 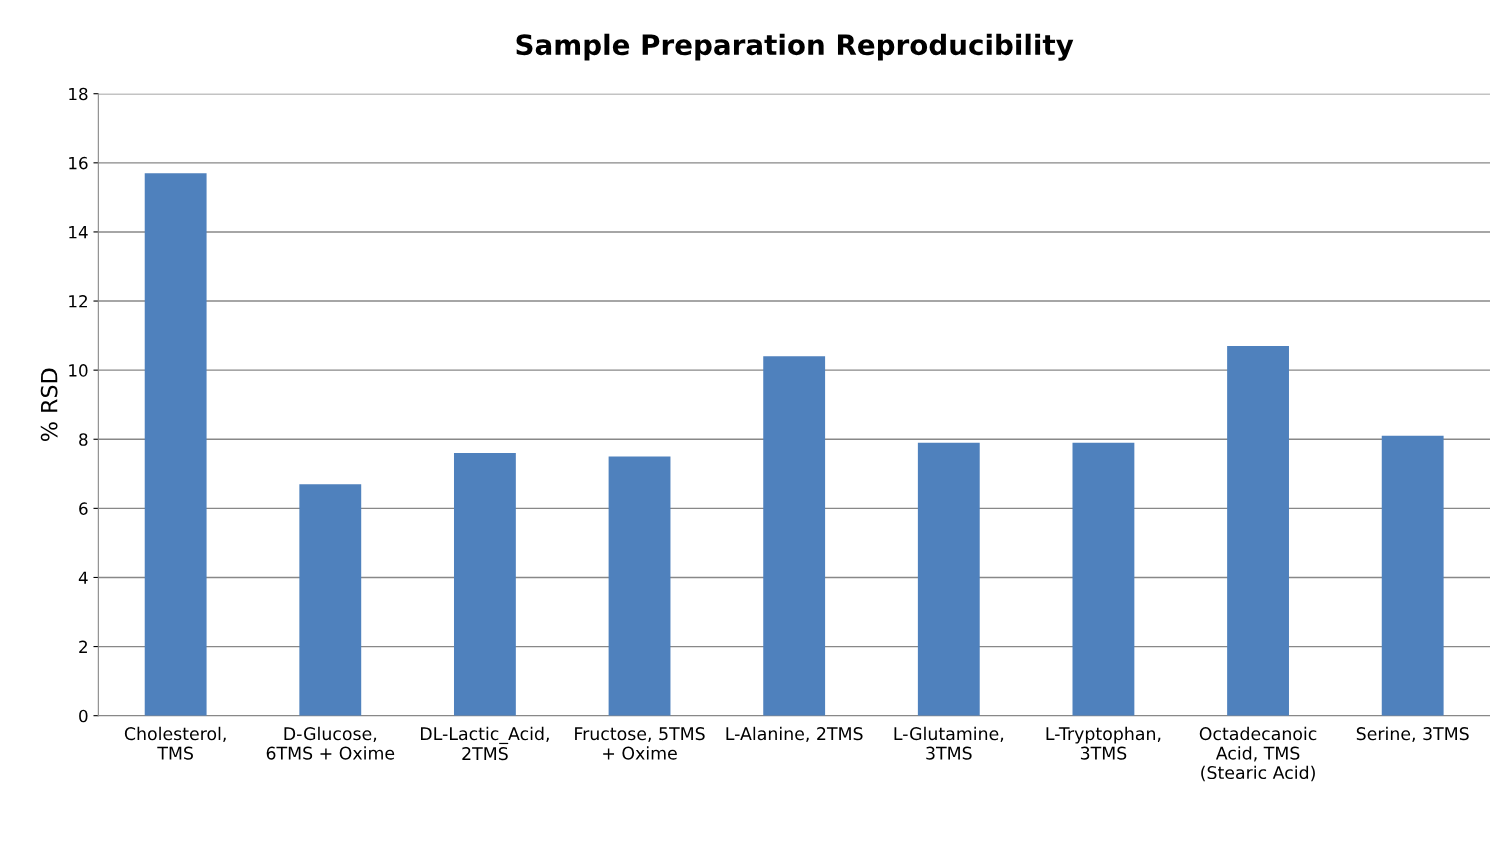 I want to click on y-tick-label: 16, so click(x=78, y=163).